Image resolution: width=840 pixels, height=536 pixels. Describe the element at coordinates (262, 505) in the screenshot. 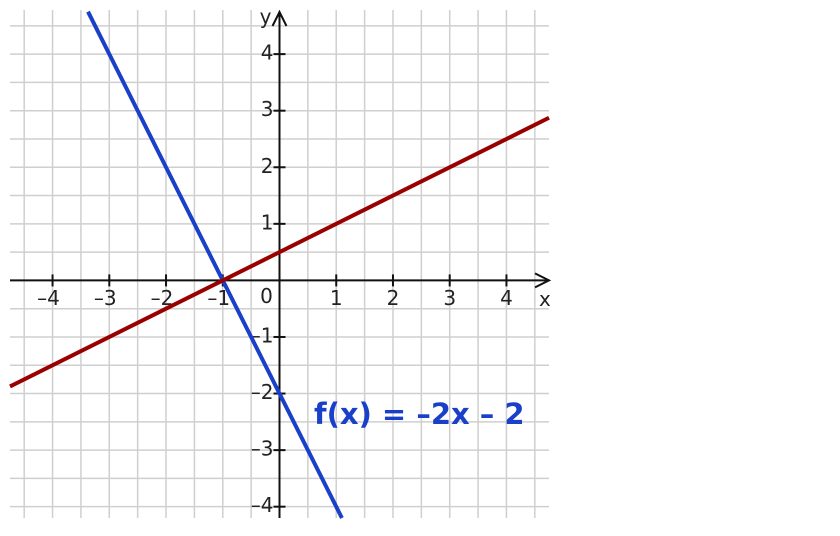

I see `y-tick-label: –4` at that location.